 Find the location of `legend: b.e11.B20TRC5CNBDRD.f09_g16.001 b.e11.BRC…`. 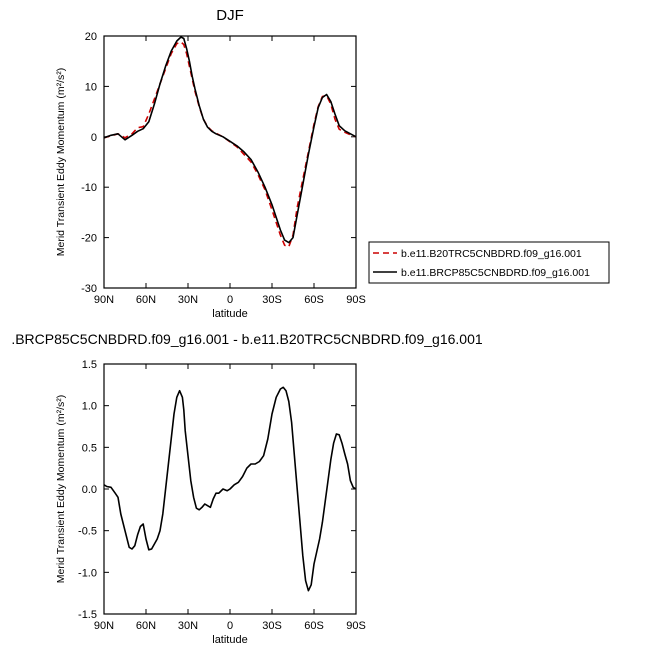

legend: b.e11.B20TRC5CNBDRD.f09_g16.001 b.e11.BRC… is located at coordinates (489, 262).